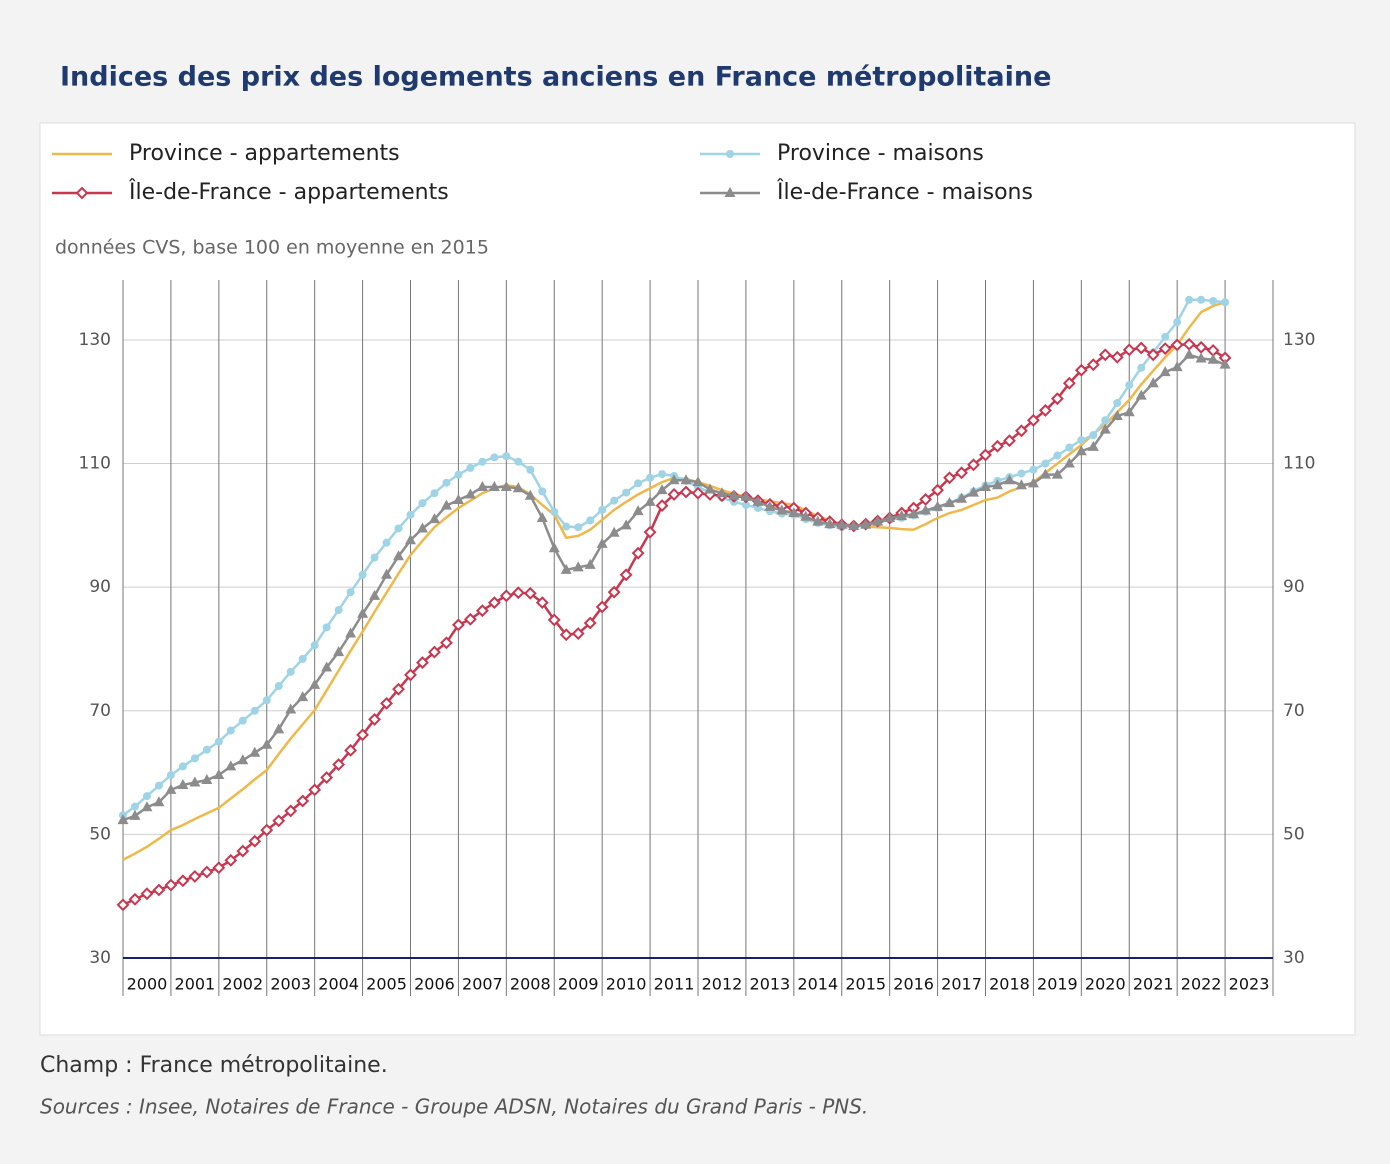  What do you see at coordinates (434, 984) in the screenshot?
I see `x-tick-label: 2006` at bounding box center [434, 984].